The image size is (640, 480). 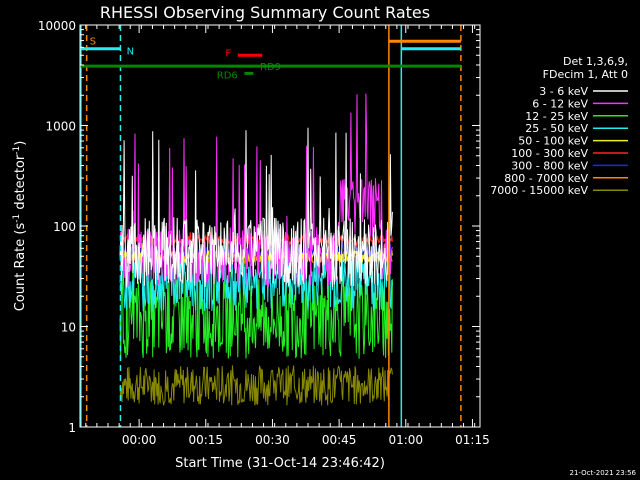 What do you see at coordinates (228, 54) in the screenshot?
I see `flag-label-f: F` at bounding box center [228, 54].